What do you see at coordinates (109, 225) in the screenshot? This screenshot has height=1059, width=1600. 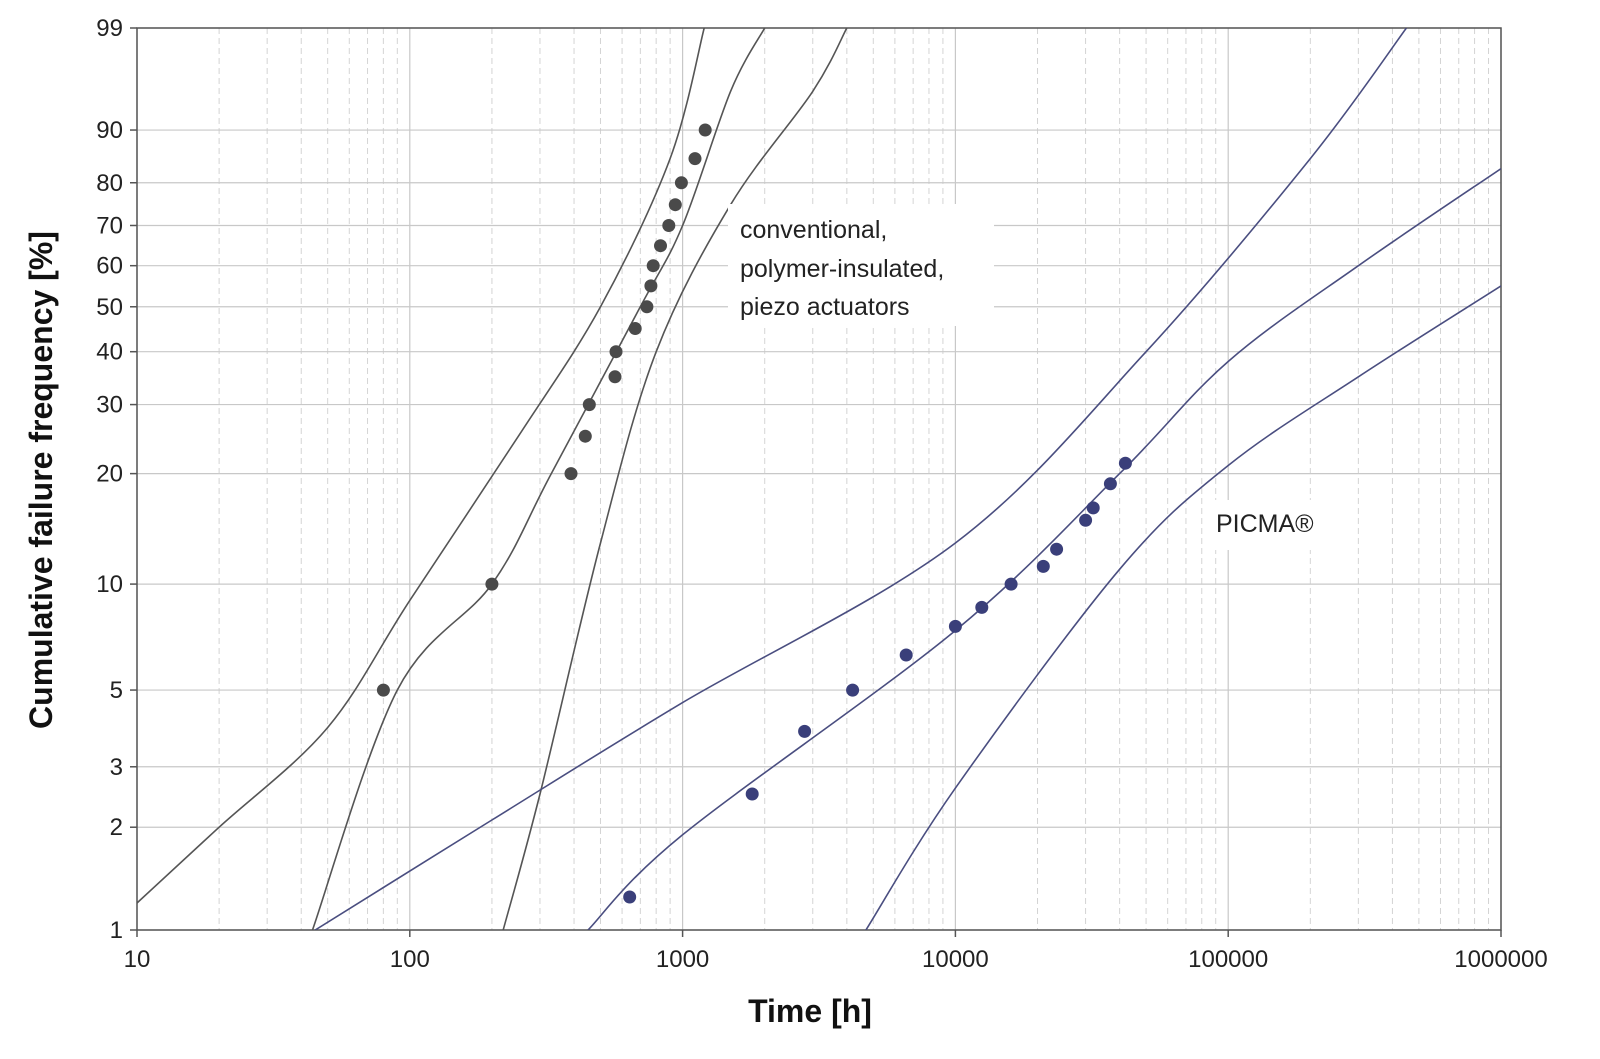 I see `y-tick-label: 70` at bounding box center [109, 225].